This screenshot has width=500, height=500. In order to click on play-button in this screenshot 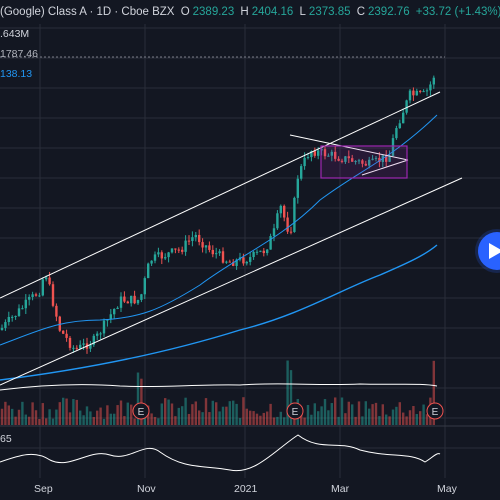, I will do `click(489, 251)`.